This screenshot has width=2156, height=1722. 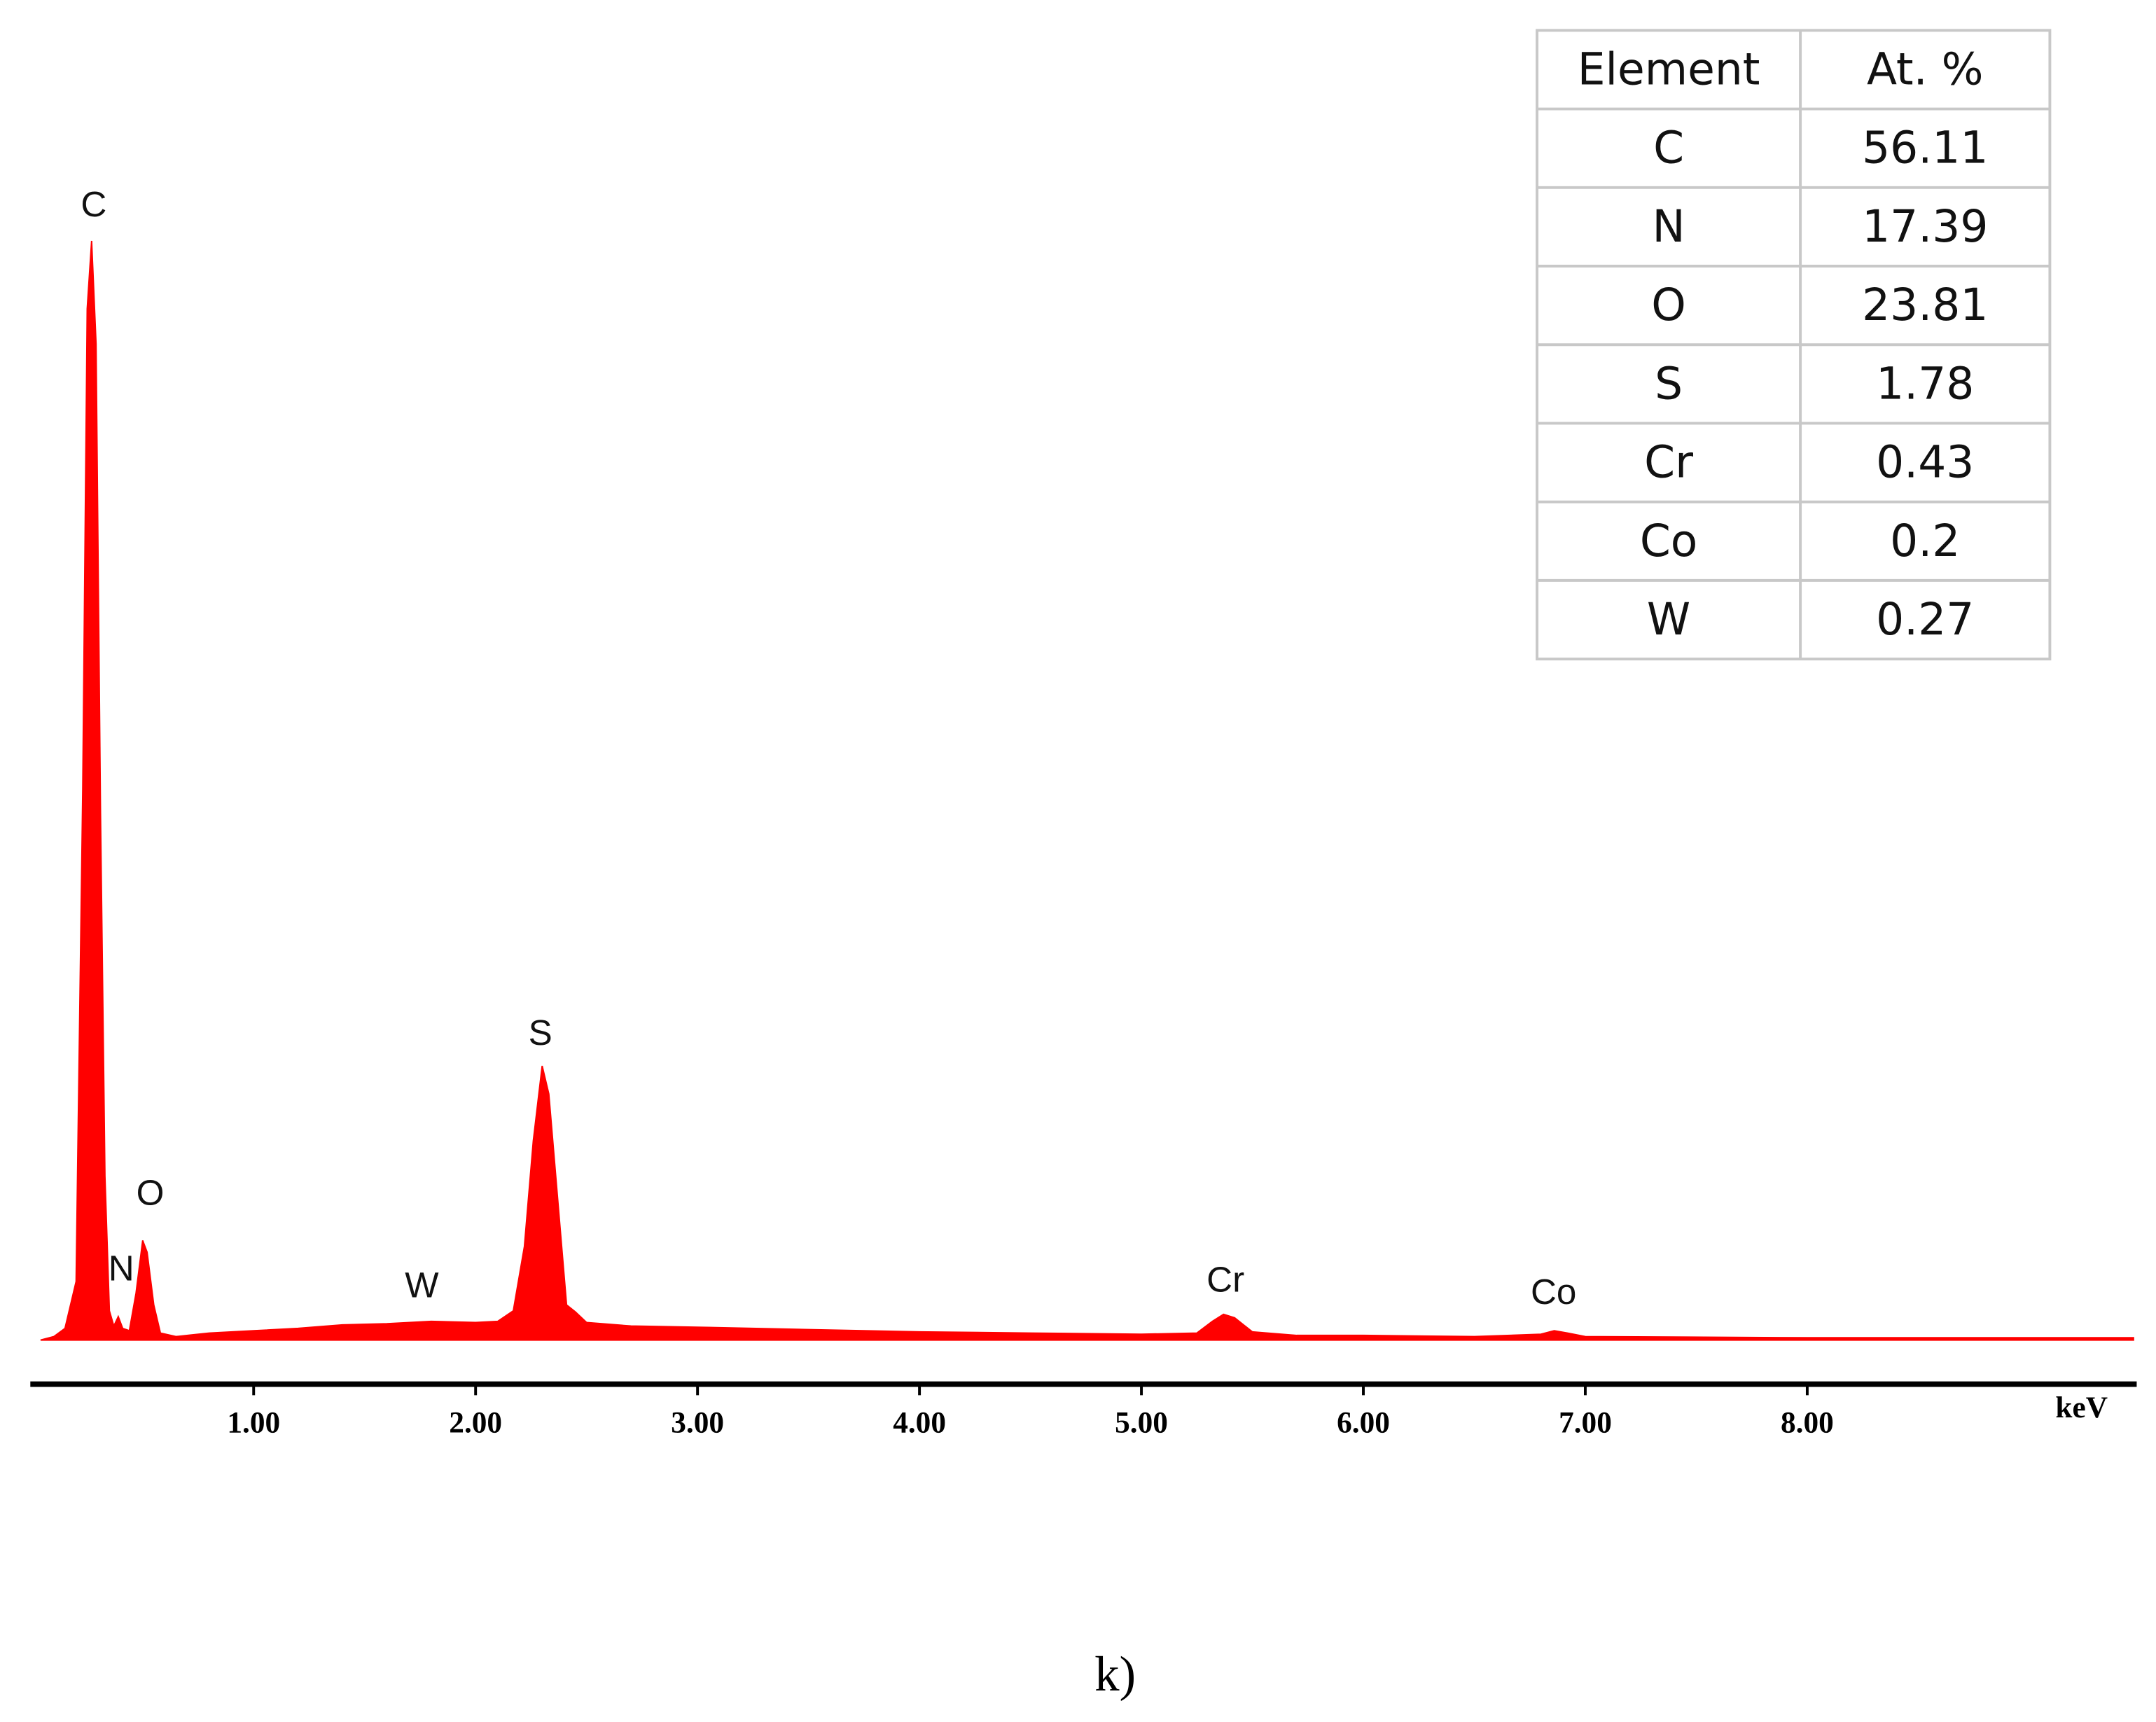 I want to click on x-tick-label: 2.00, so click(x=476, y=1423).